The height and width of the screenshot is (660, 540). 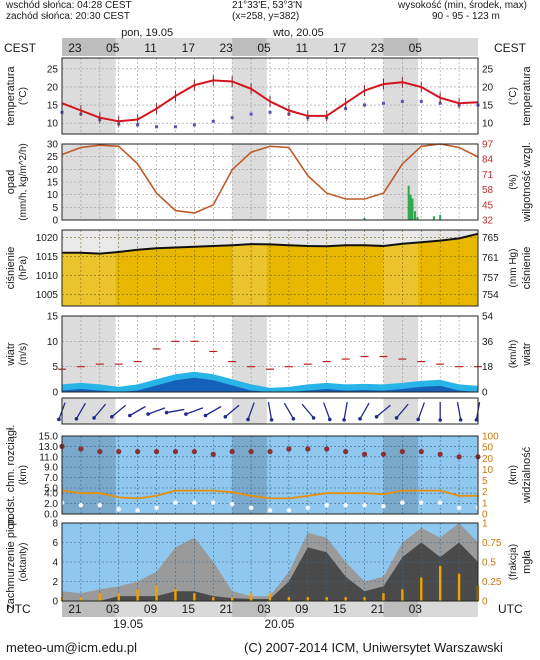 I want to click on bottom-hour-2: 09, so click(x=151, y=609).